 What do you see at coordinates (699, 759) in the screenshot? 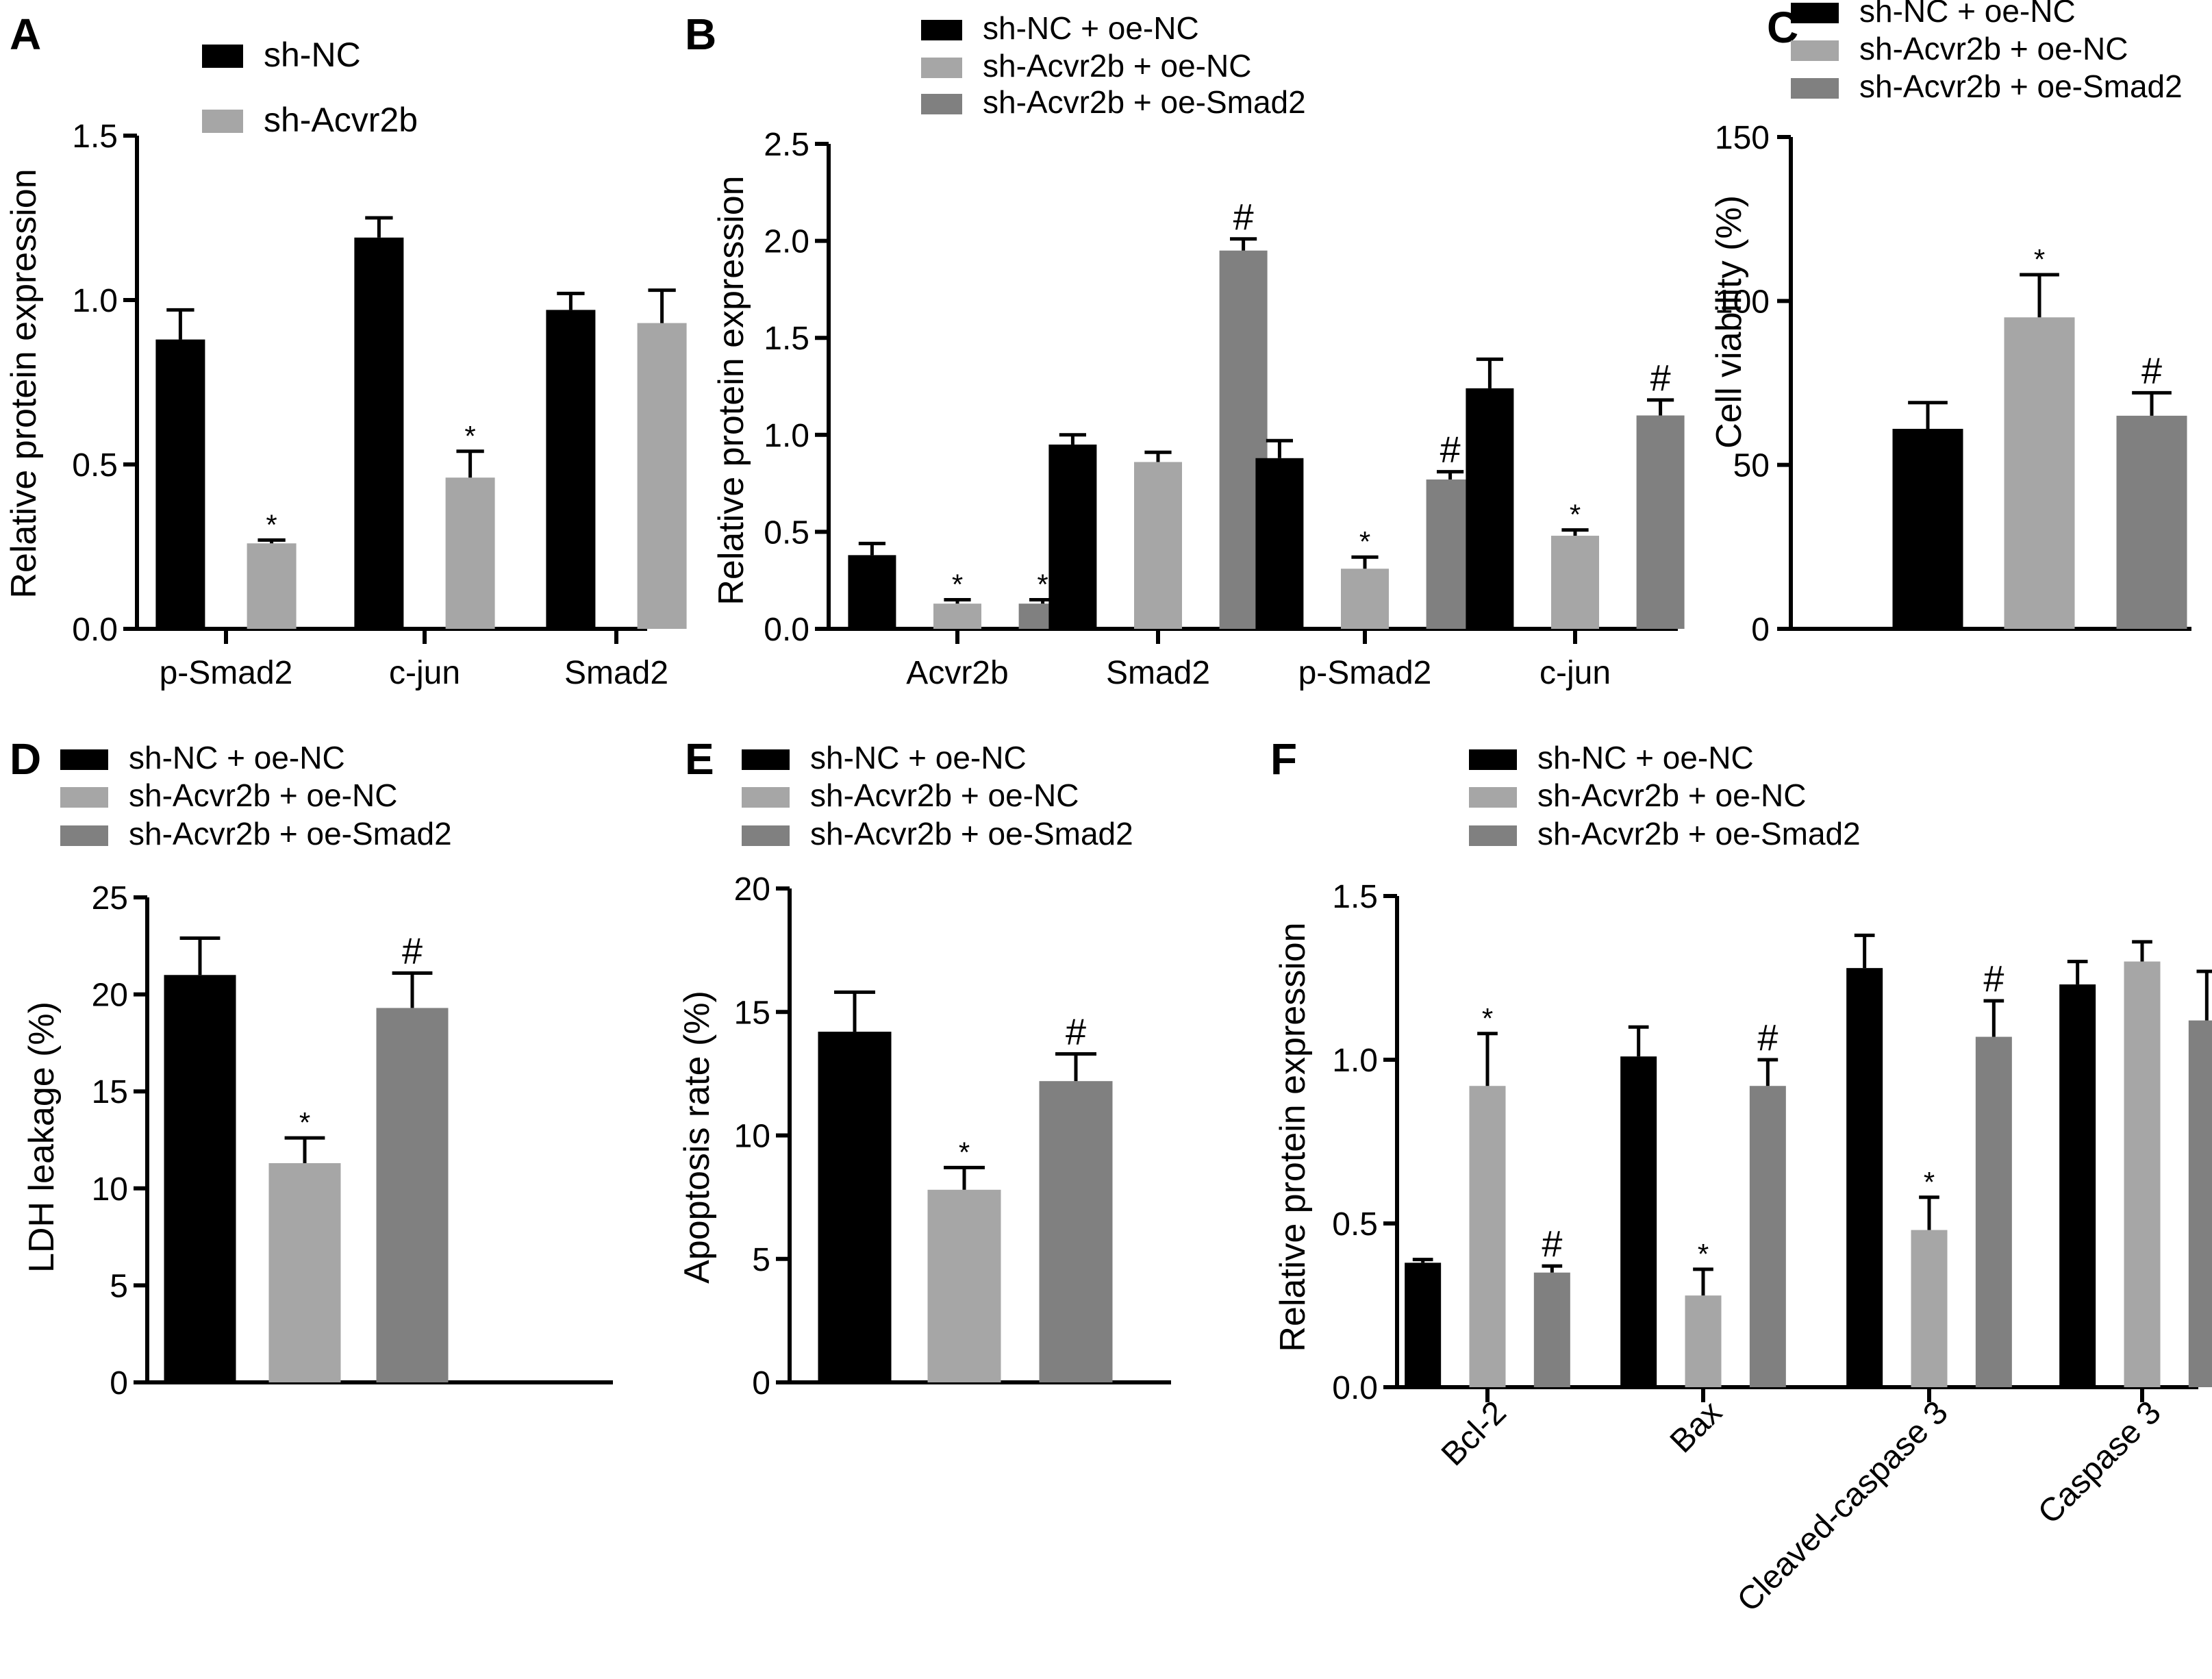
I see `panel-letter: E` at bounding box center [699, 759].